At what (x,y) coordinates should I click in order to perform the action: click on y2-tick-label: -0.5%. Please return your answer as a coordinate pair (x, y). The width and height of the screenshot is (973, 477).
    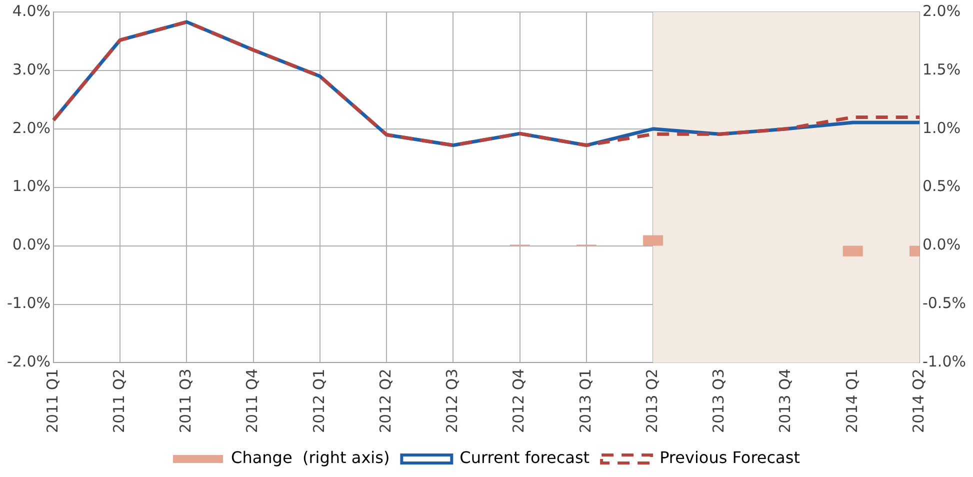
    Looking at the image, I should click on (944, 303).